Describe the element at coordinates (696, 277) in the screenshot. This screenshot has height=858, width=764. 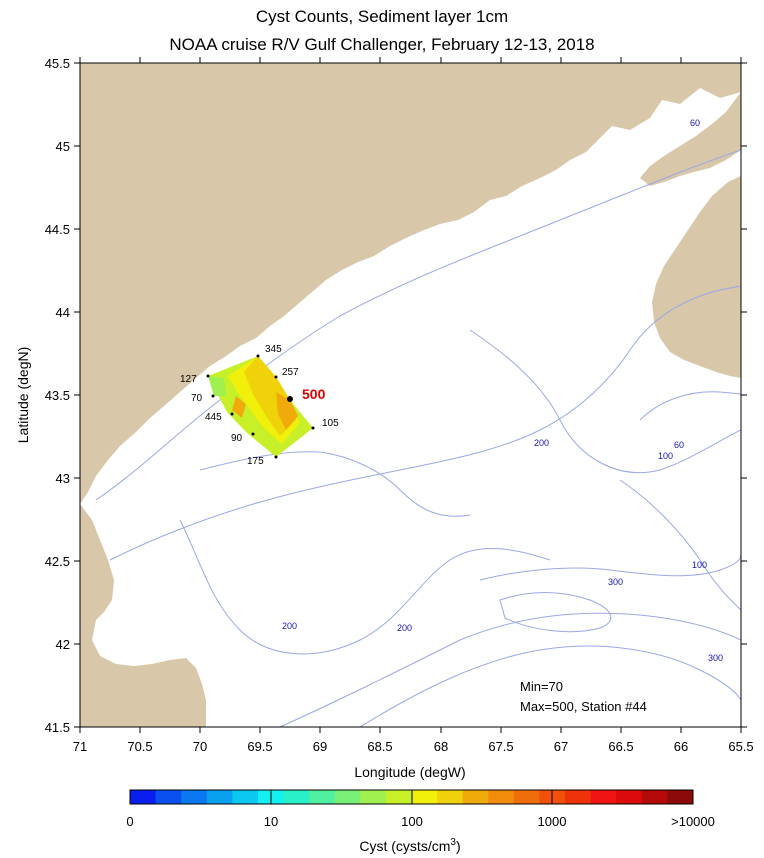
I see `land-nova-scotia` at that location.